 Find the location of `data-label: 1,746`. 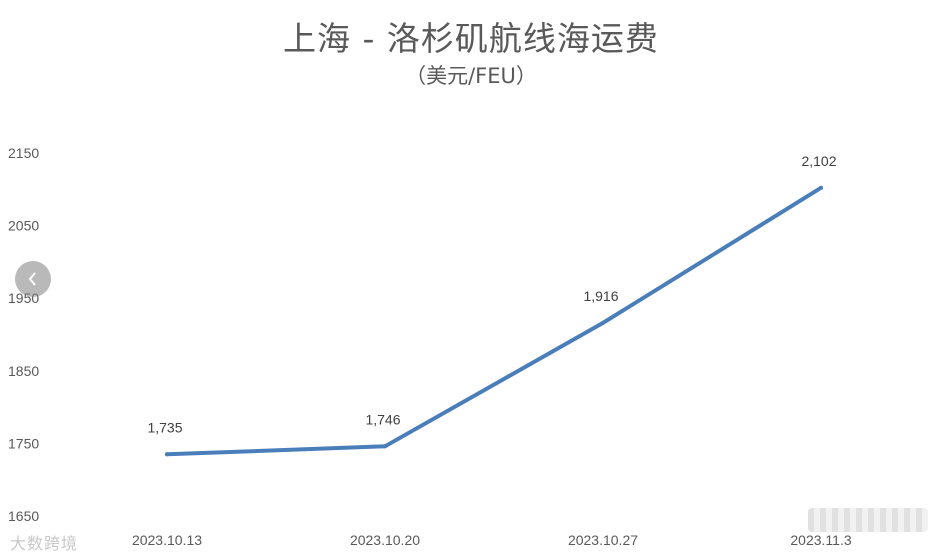

data-label: 1,746 is located at coordinates (382, 419).